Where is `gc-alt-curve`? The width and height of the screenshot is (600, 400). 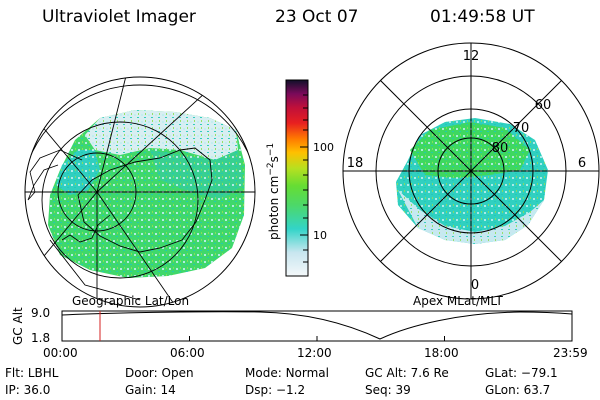
gc-alt-curve is located at coordinates (317, 325).